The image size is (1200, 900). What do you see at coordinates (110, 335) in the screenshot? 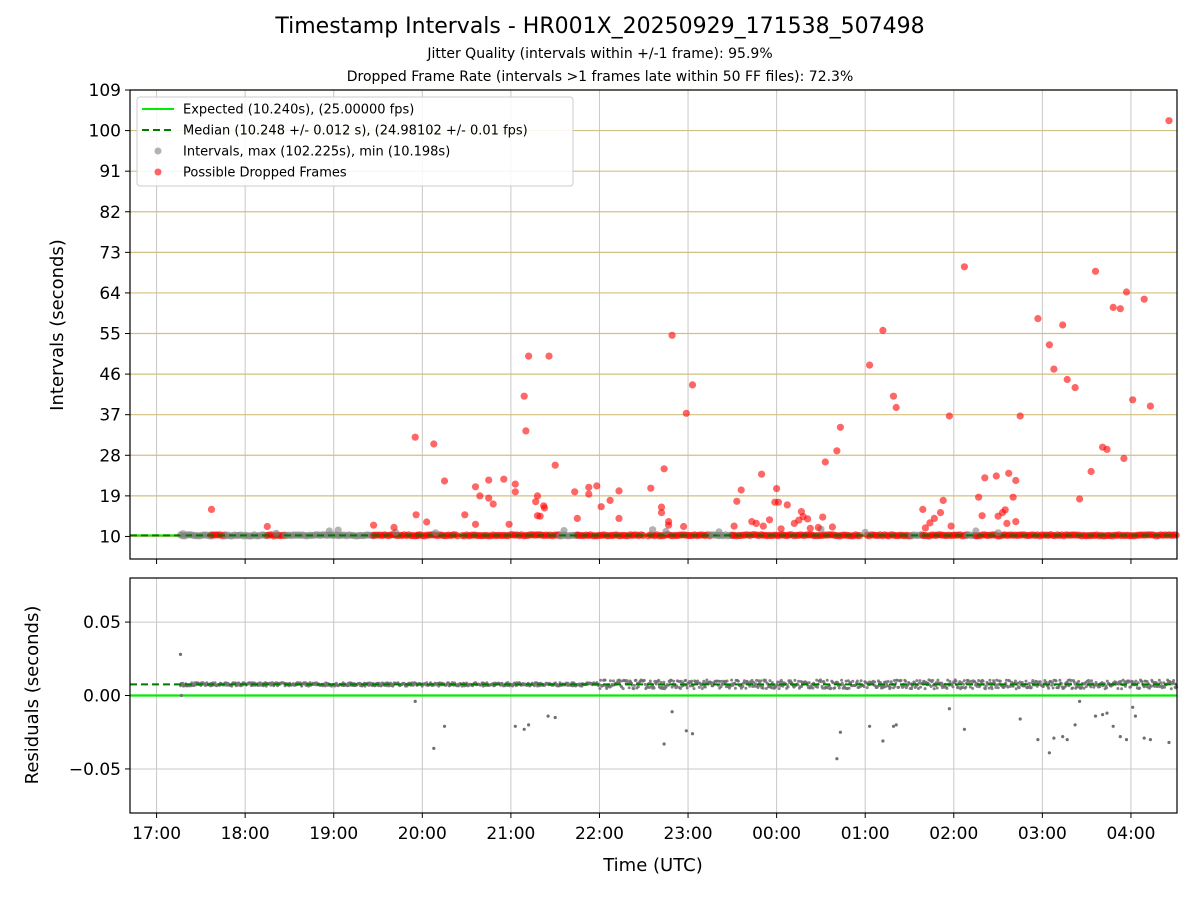
I see `top-y-tick-label: 55` at bounding box center [110, 335].